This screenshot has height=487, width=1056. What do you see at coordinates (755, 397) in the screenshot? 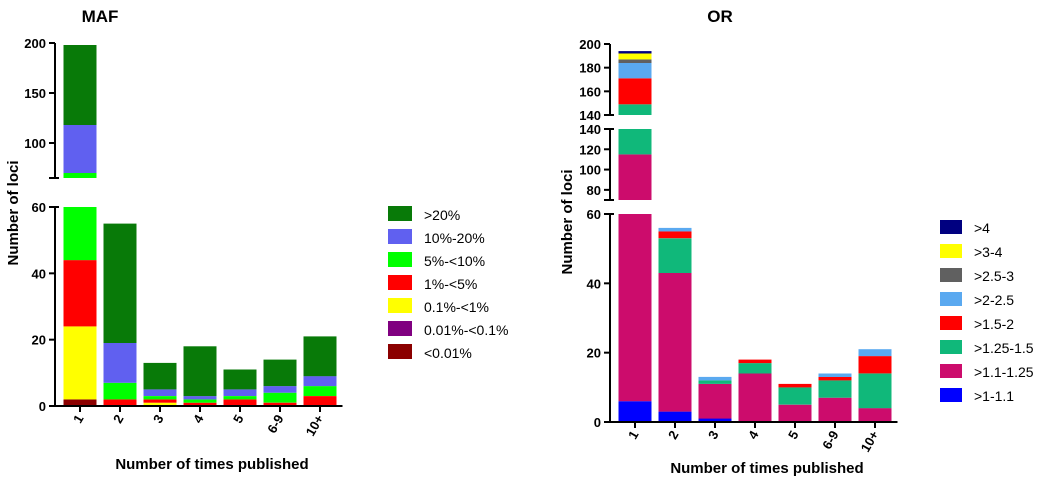
I see `bar-4->1.1-1.25-seg0` at bounding box center [755, 397].